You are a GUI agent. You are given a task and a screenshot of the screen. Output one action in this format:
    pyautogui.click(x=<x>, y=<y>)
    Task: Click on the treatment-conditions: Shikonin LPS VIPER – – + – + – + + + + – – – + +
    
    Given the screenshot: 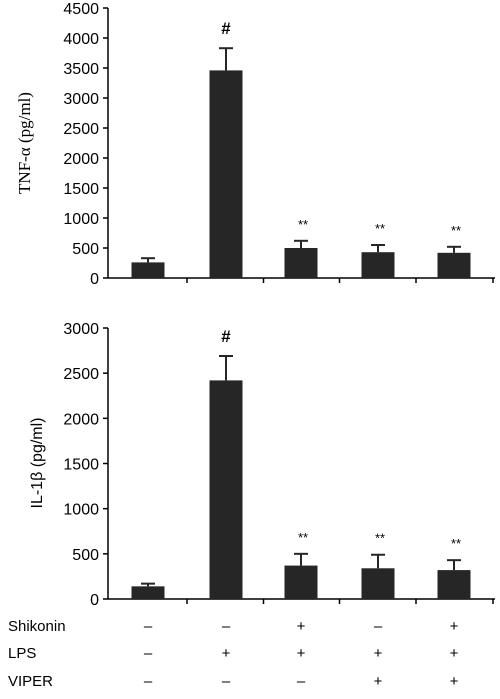 What is the action you would take?
    pyautogui.click(x=233, y=654)
    